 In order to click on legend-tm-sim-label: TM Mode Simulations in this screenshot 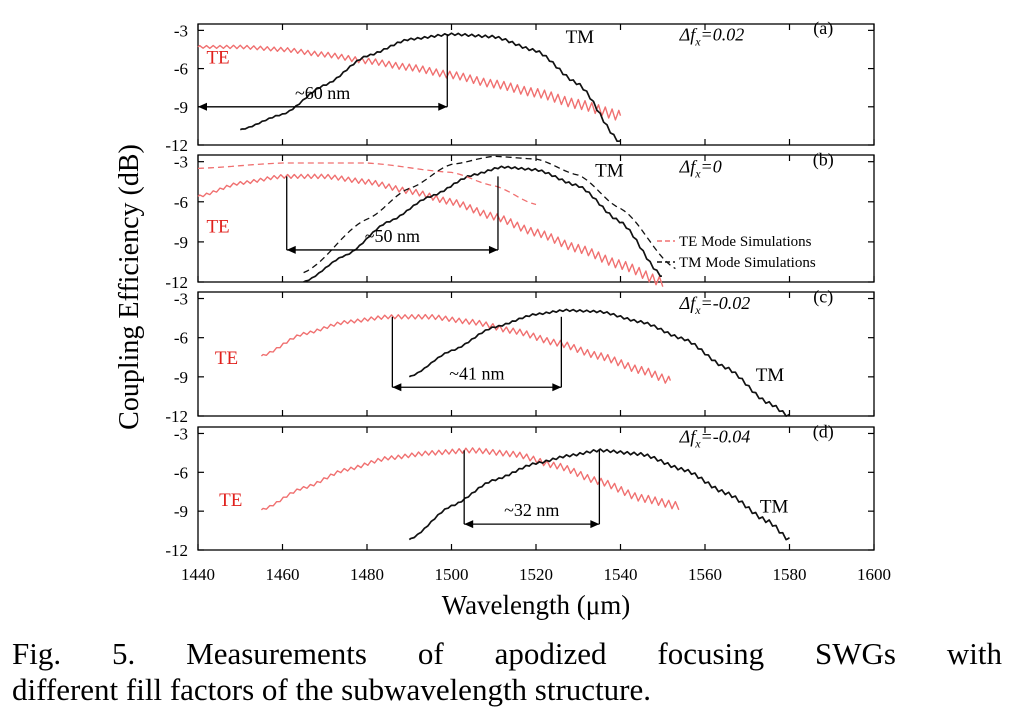, I will do `click(747, 263)`.